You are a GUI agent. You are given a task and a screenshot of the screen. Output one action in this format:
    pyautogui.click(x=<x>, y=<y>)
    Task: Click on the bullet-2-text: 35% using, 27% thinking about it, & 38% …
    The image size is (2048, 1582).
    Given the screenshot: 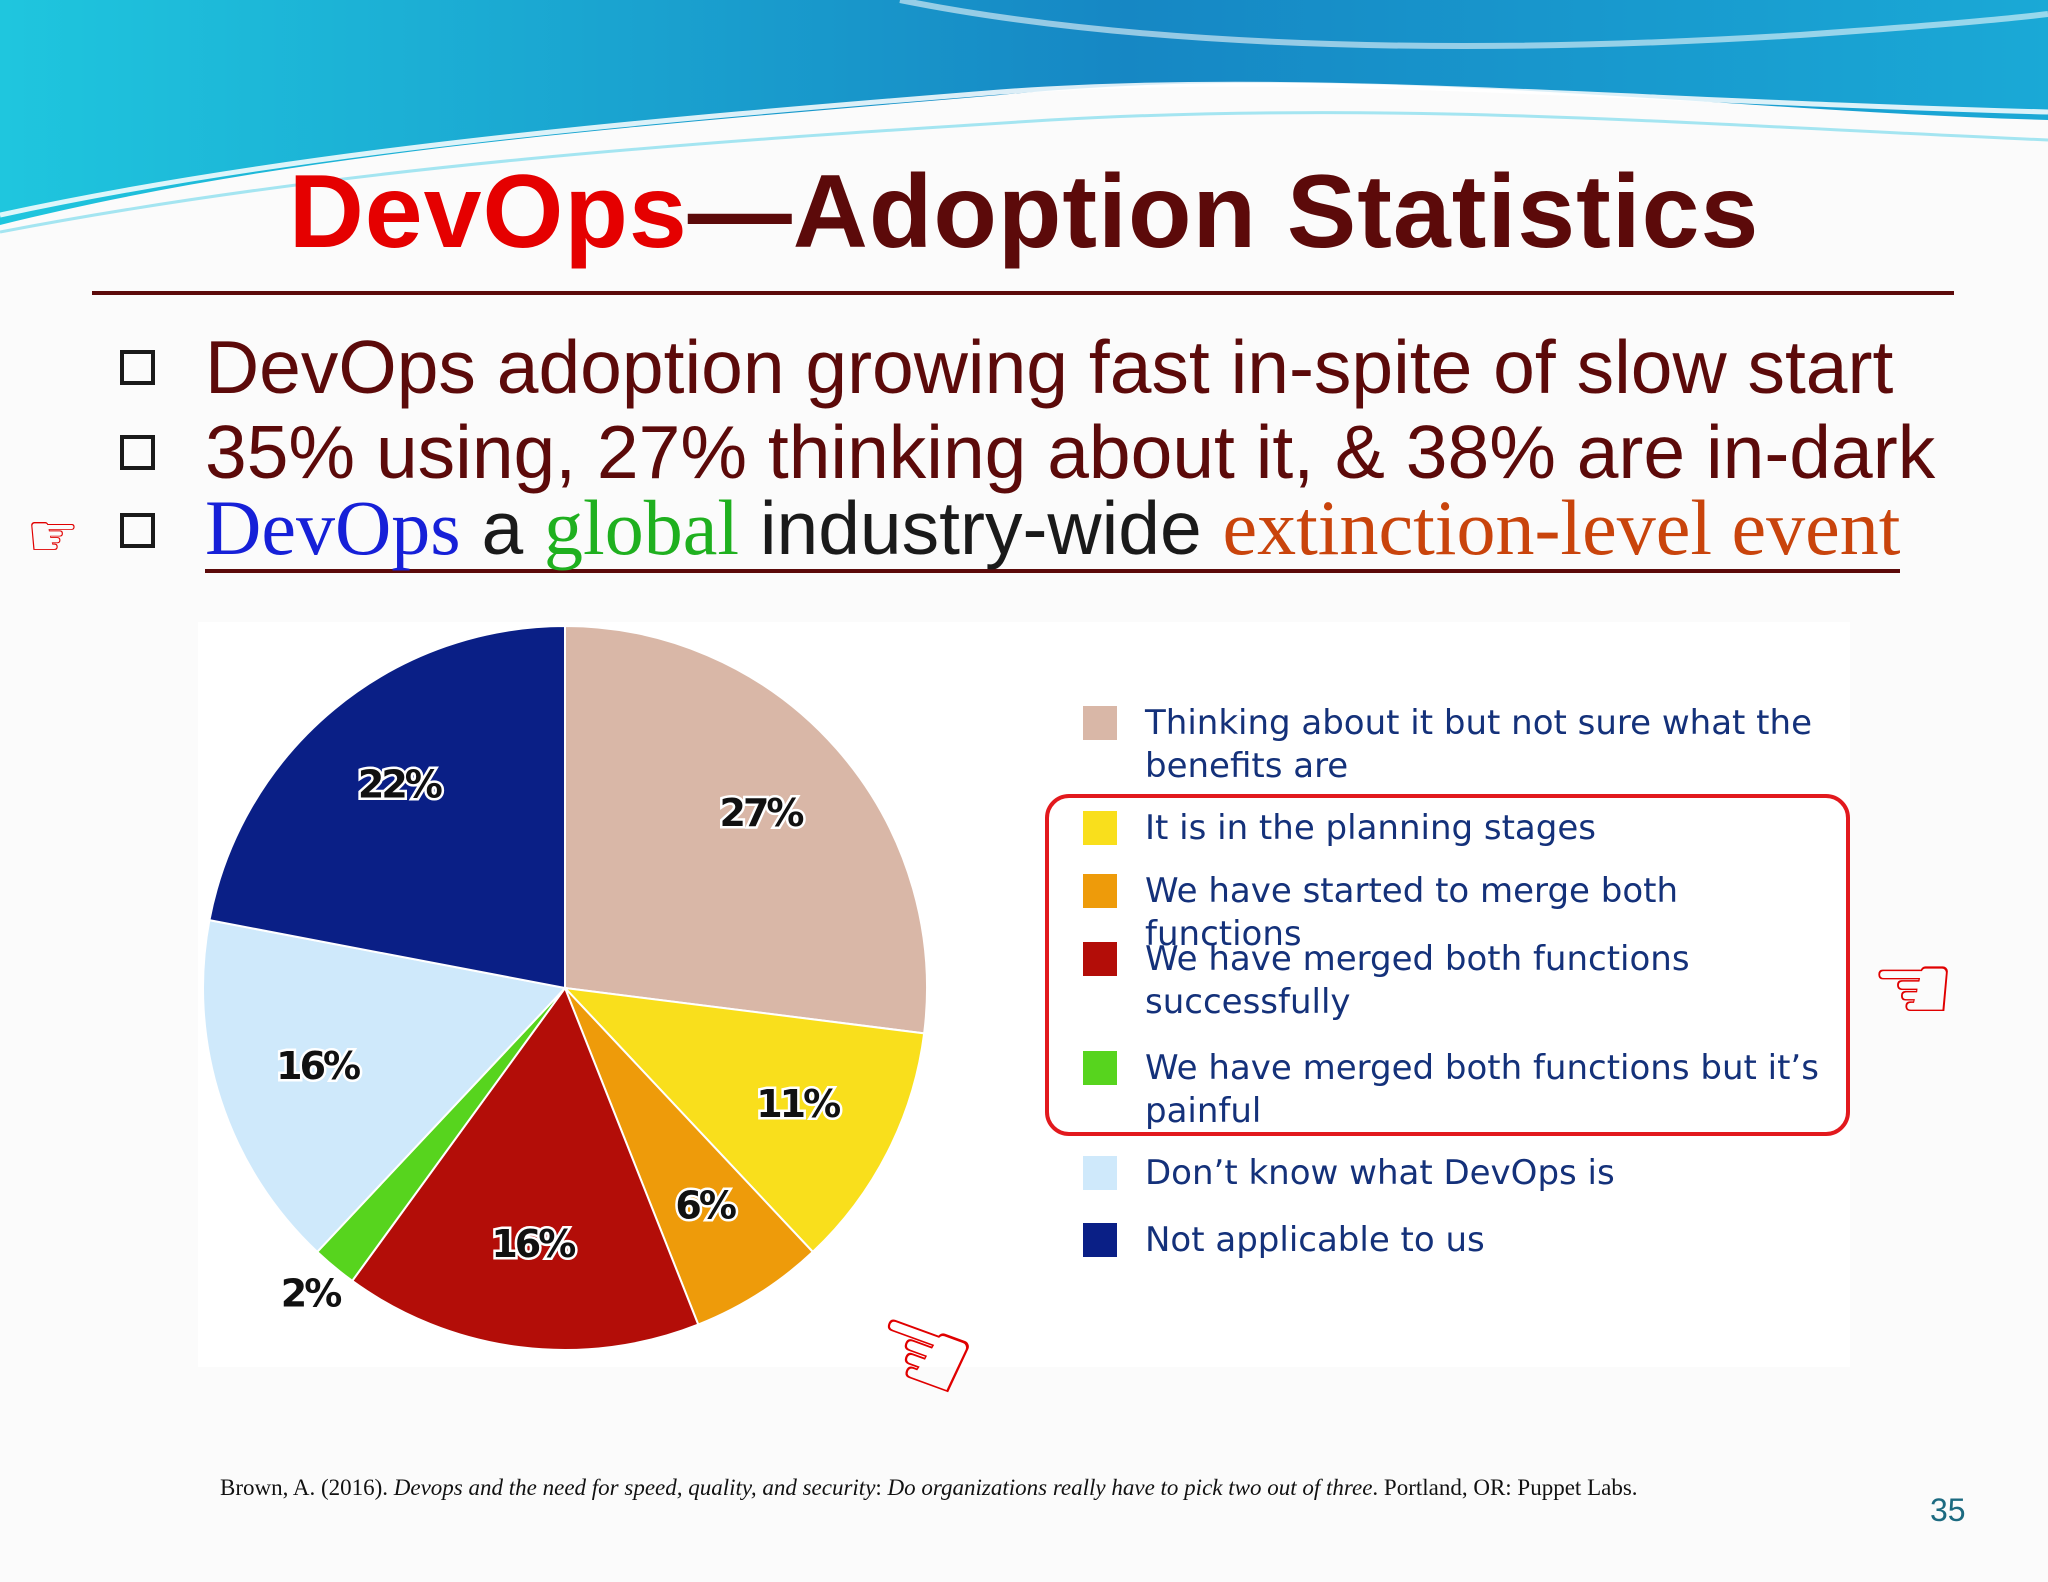 What is the action you would take?
    pyautogui.click(x=1070, y=452)
    